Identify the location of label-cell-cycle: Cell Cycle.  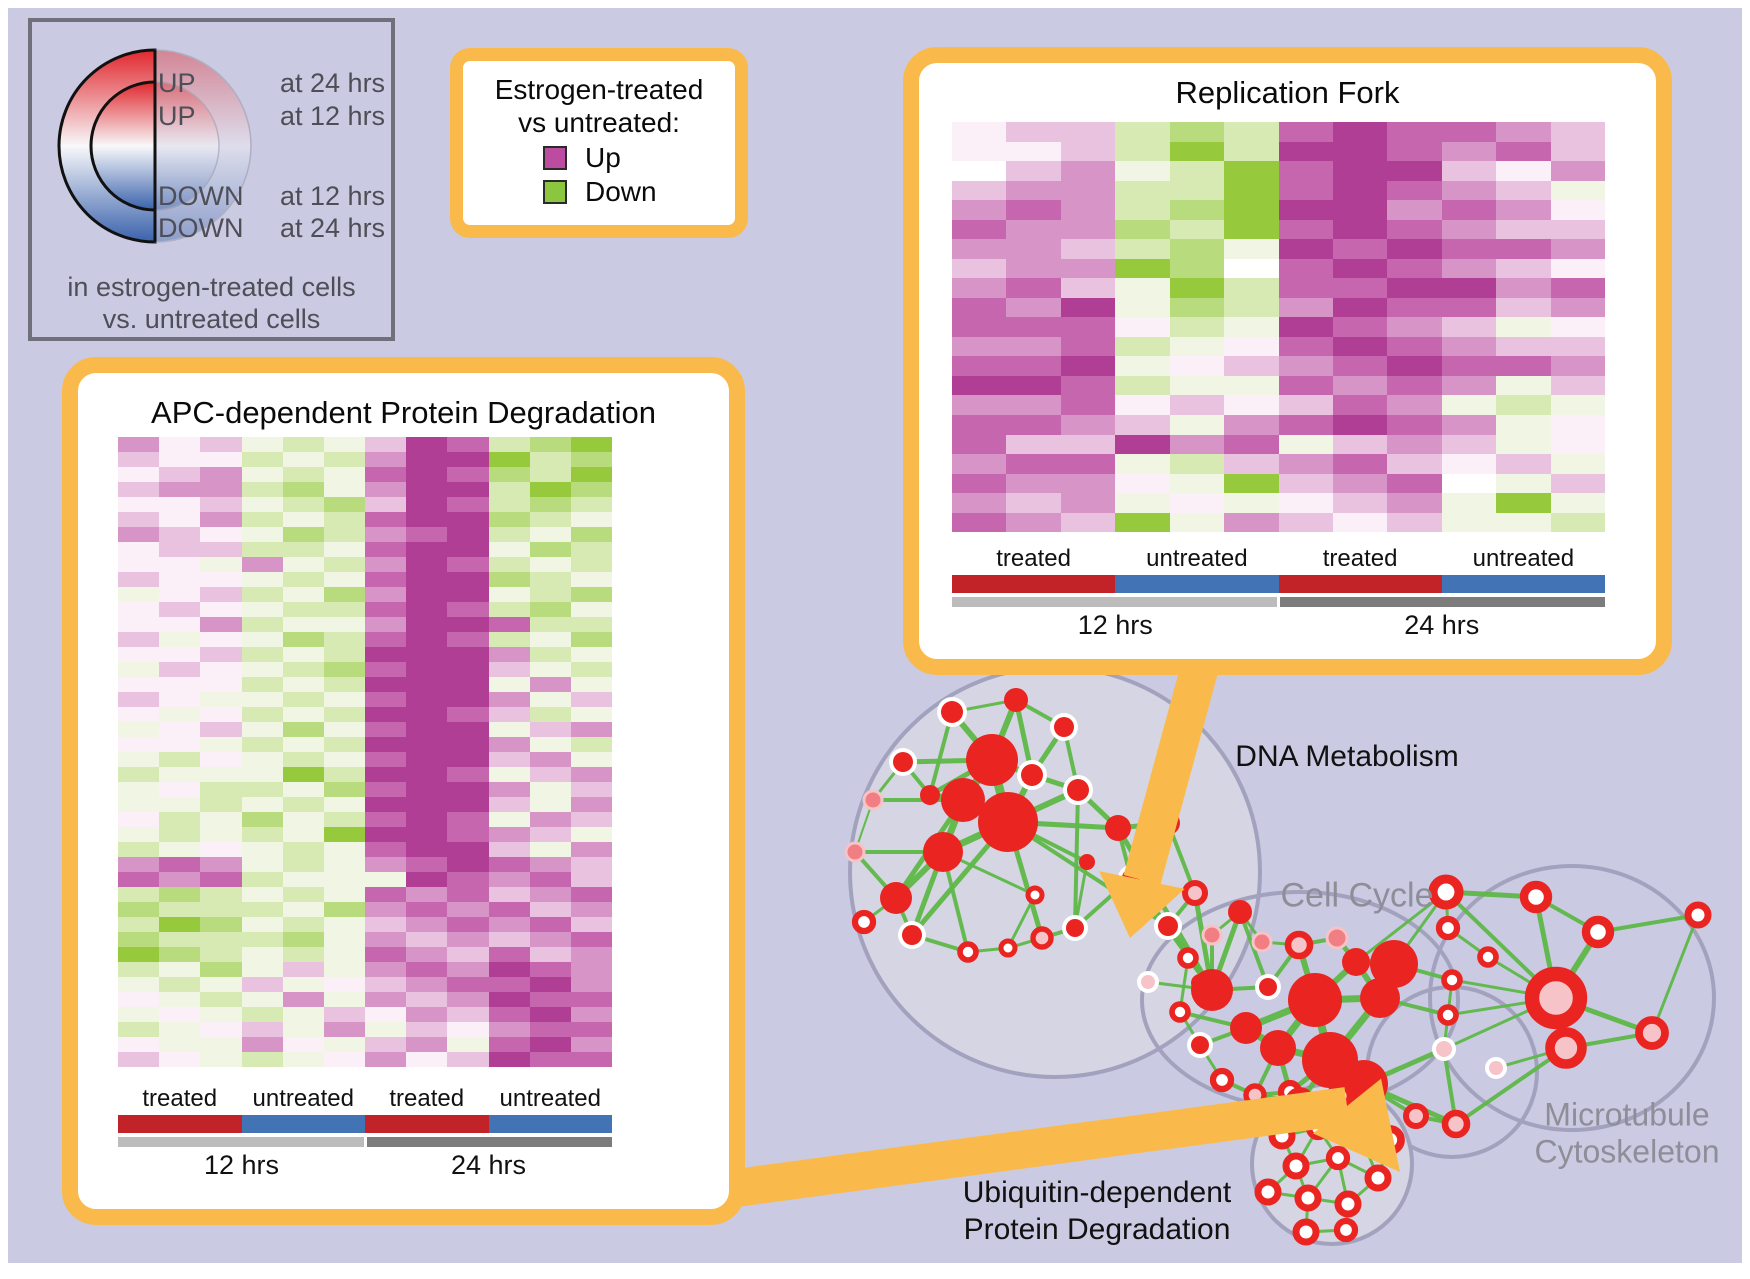
(1357, 895).